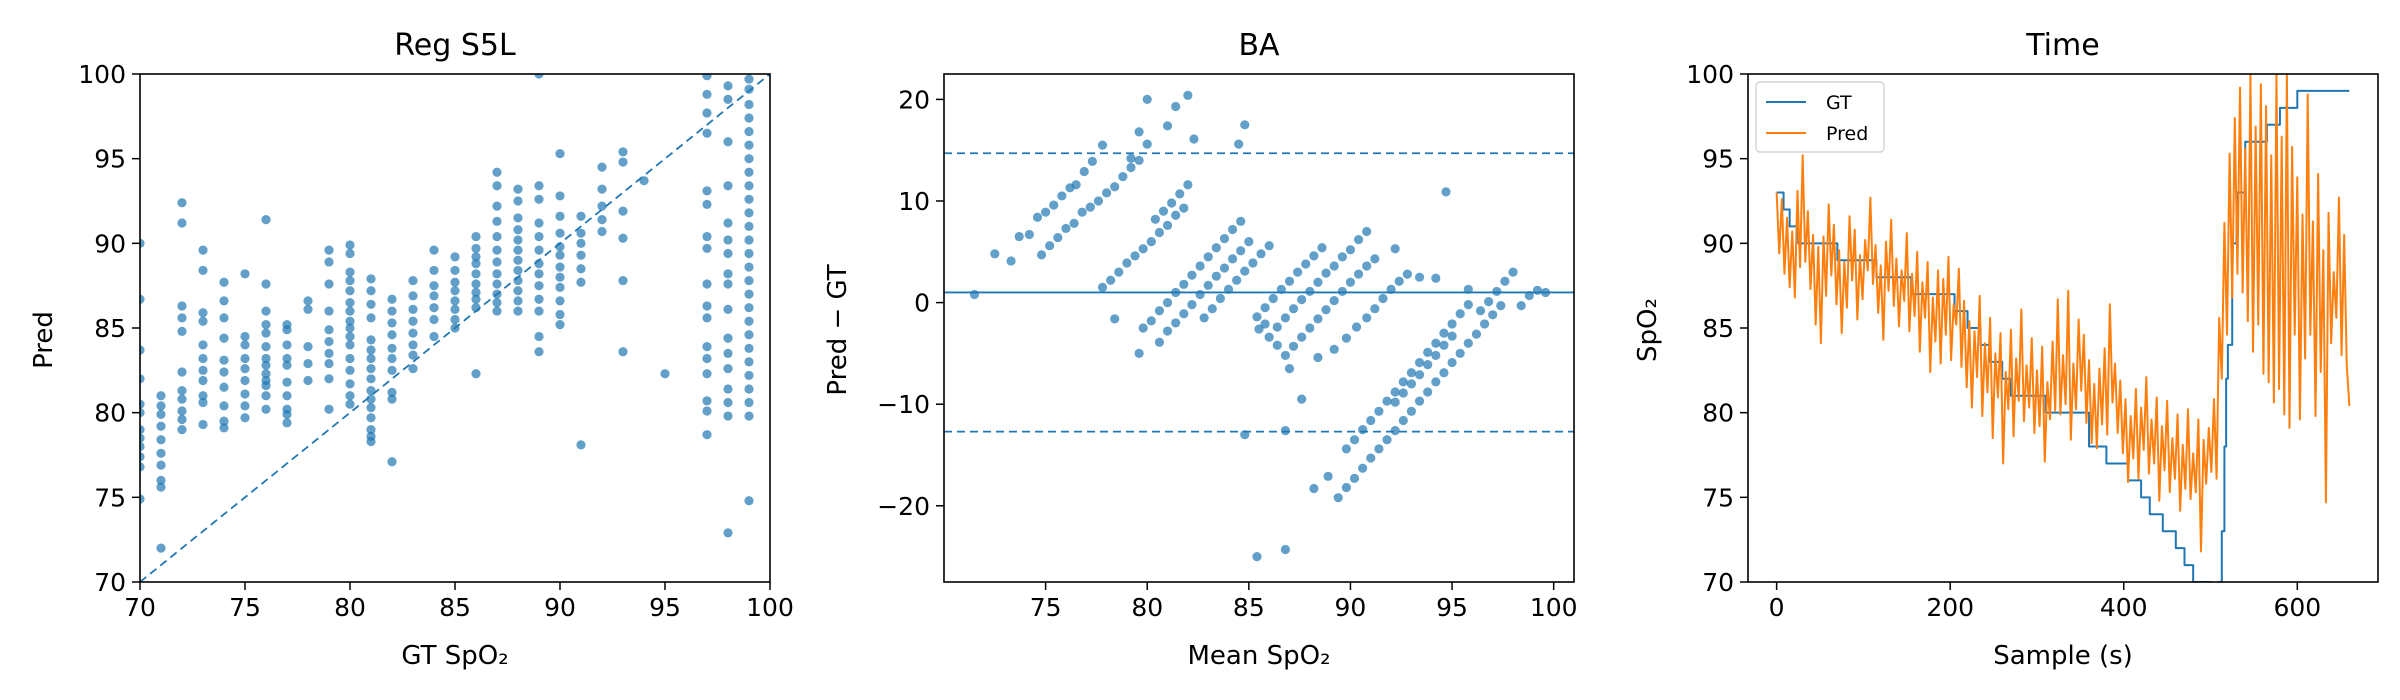  Describe the element at coordinates (1718, 497) in the screenshot. I see `y-tick-label: 75` at that location.